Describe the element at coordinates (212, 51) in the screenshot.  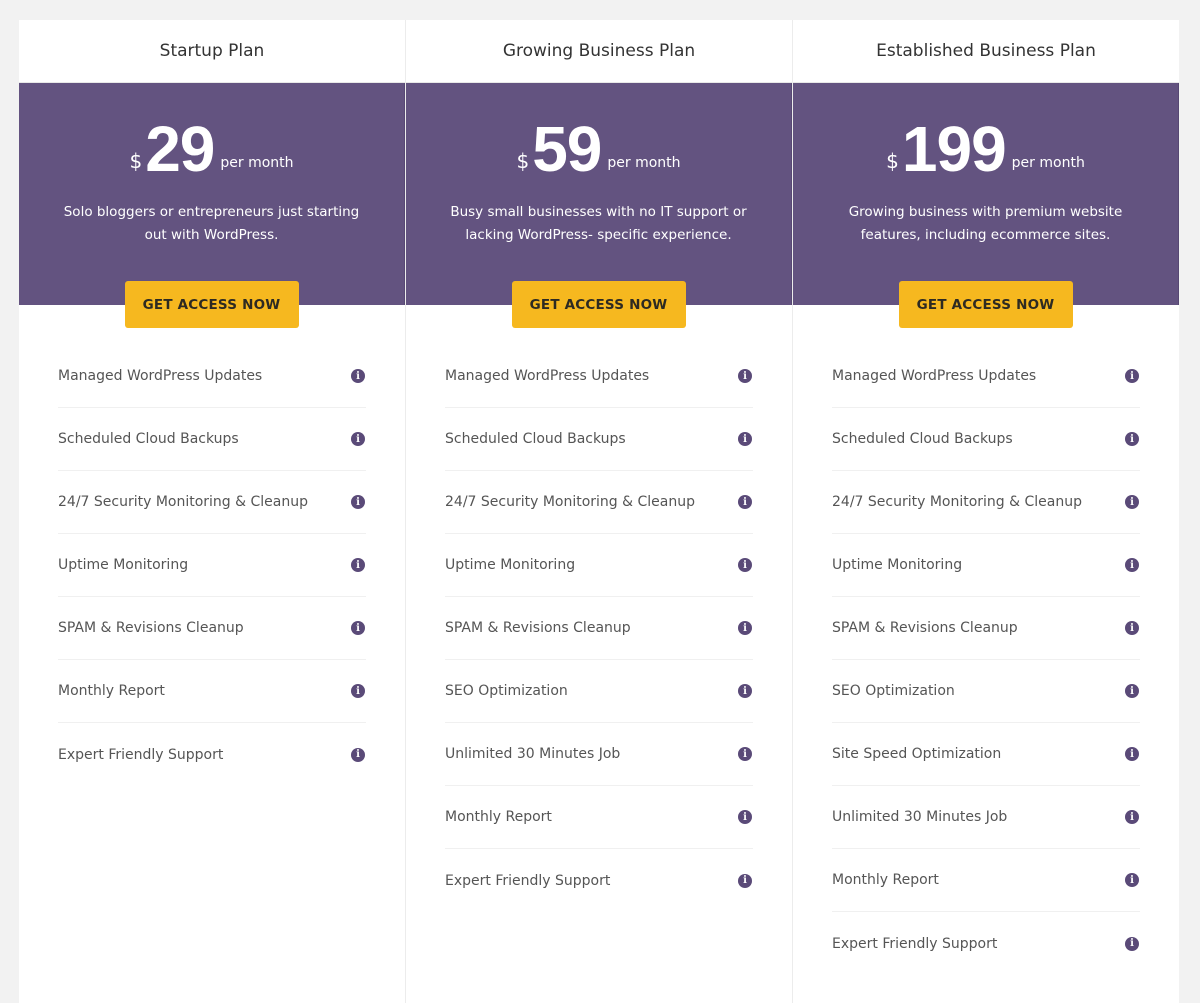
I see `plan-title: Startup Plan` at that location.